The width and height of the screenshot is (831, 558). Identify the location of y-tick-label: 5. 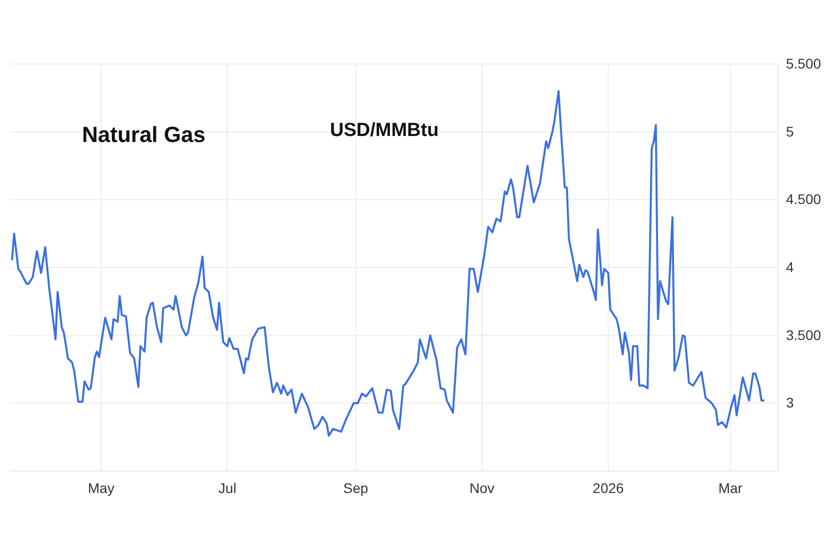
(790, 131).